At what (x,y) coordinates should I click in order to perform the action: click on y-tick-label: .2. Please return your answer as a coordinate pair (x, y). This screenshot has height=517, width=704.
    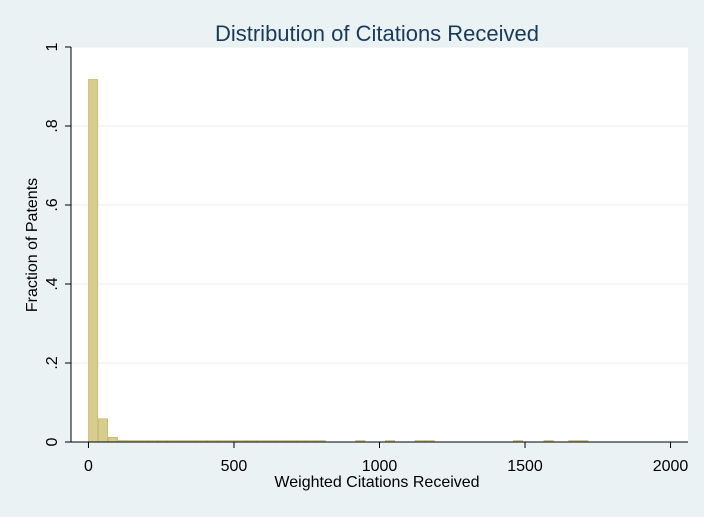
    Looking at the image, I should click on (52, 362).